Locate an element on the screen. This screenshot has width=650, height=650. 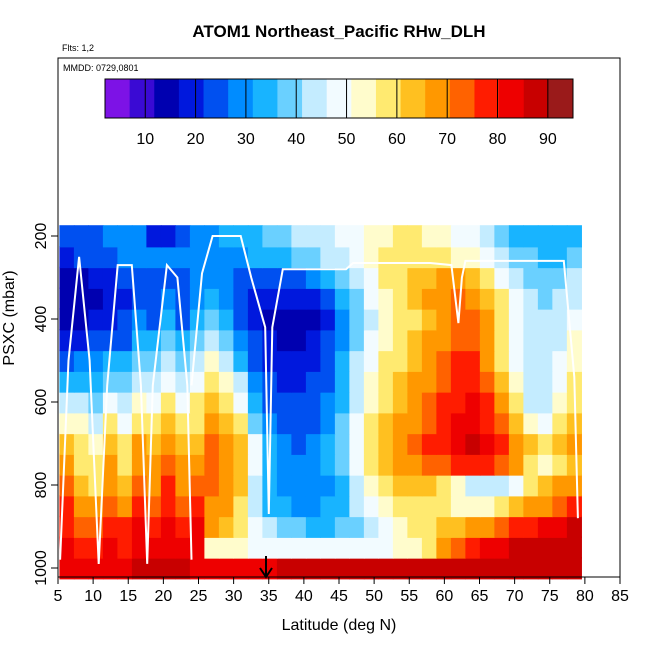
dates-label: MMDD: 0729,0801 is located at coordinates (101, 68).